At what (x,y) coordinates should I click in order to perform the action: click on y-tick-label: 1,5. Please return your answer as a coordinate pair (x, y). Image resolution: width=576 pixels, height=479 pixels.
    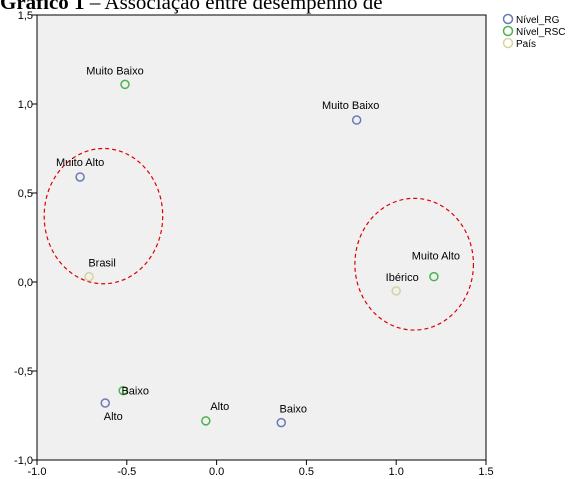
    Looking at the image, I should click on (25, 16).